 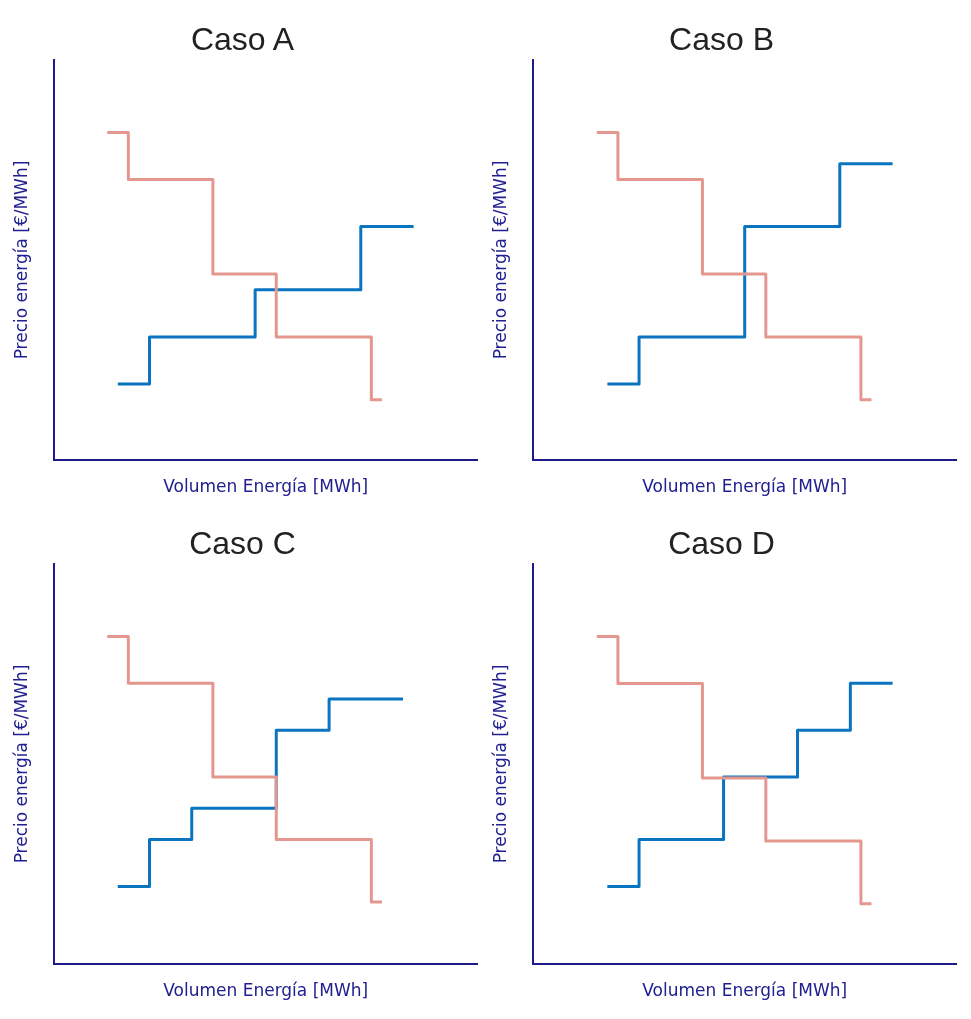 I want to click on chart-title: Caso A, so click(x=242, y=39).